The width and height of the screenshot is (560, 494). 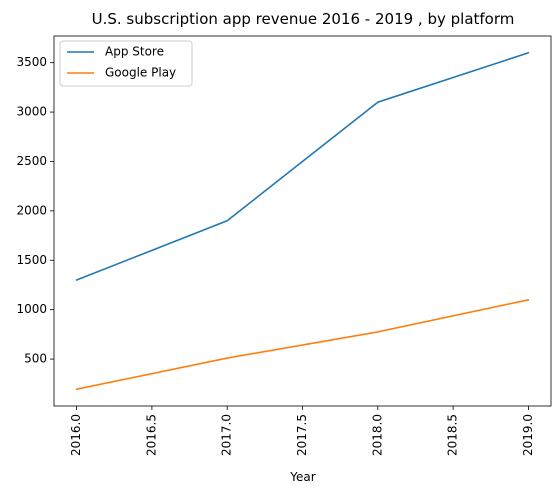 I want to click on x-tick-label: 2019.0, so click(x=528, y=435).